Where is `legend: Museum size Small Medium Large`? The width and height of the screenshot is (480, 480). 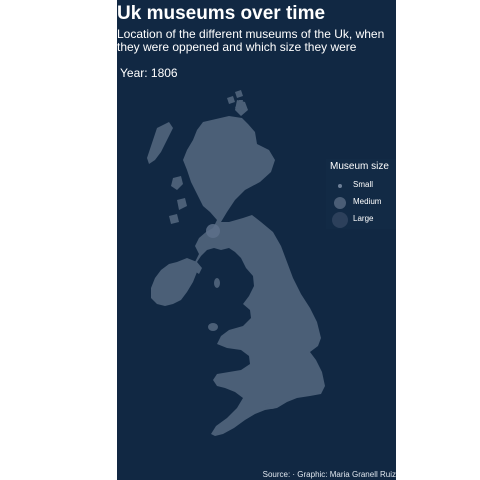
legend: Museum size Small Medium Large is located at coordinates (361, 194).